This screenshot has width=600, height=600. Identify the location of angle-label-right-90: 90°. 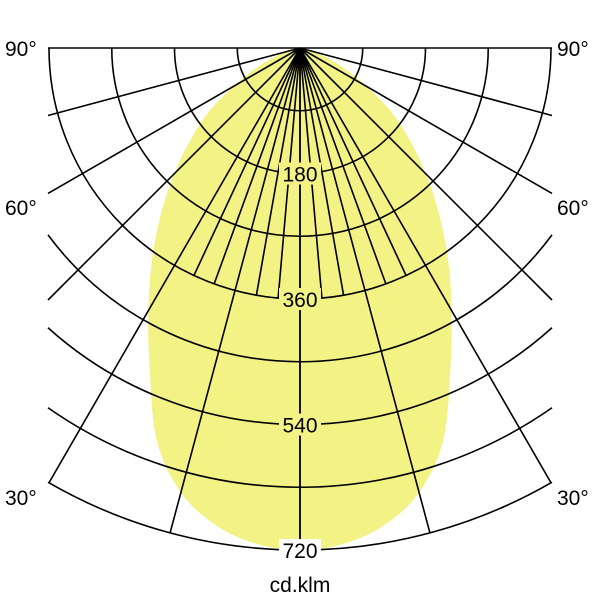
(573, 49).